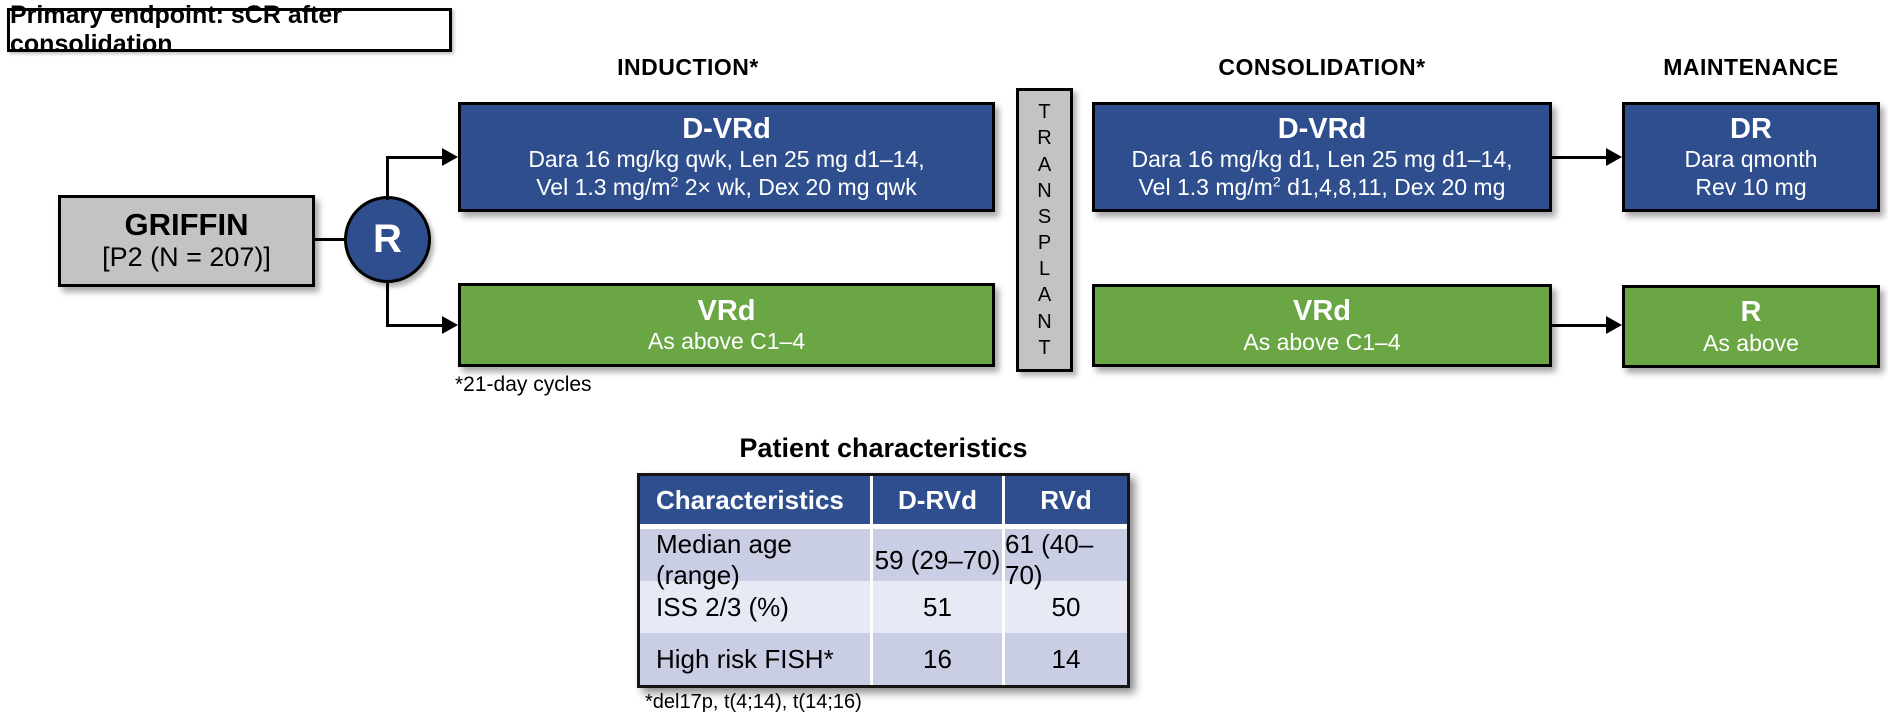 This screenshot has height=721, width=1888. What do you see at coordinates (1064, 607) in the screenshot?
I see `table-cell: 50` at bounding box center [1064, 607].